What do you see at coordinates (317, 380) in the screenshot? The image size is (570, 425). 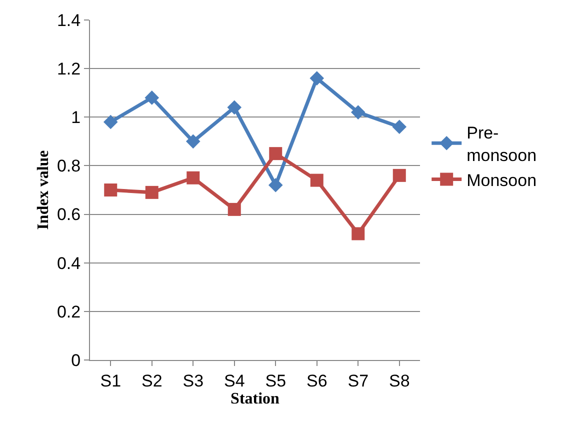 I see `x-tick-label: S6` at bounding box center [317, 380].